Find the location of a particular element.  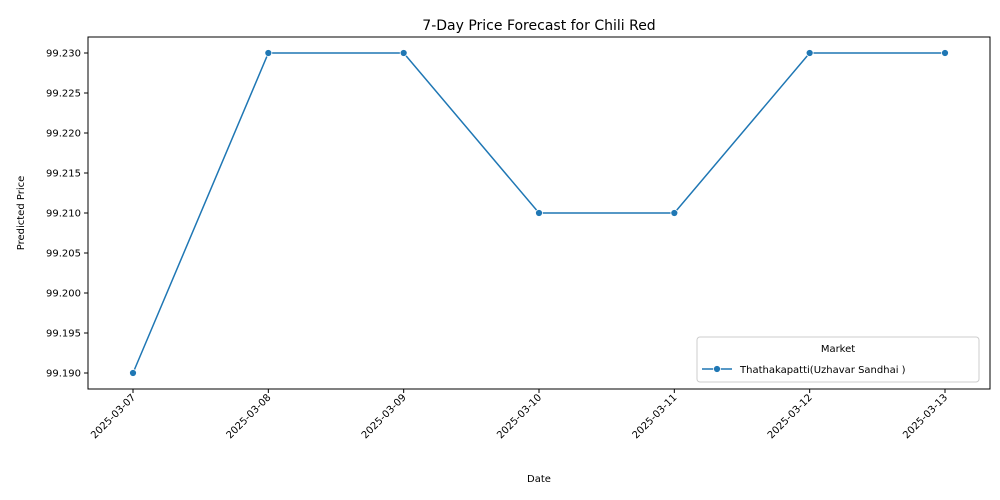

y-axis-label: Predicted Price is located at coordinates (21, 213).